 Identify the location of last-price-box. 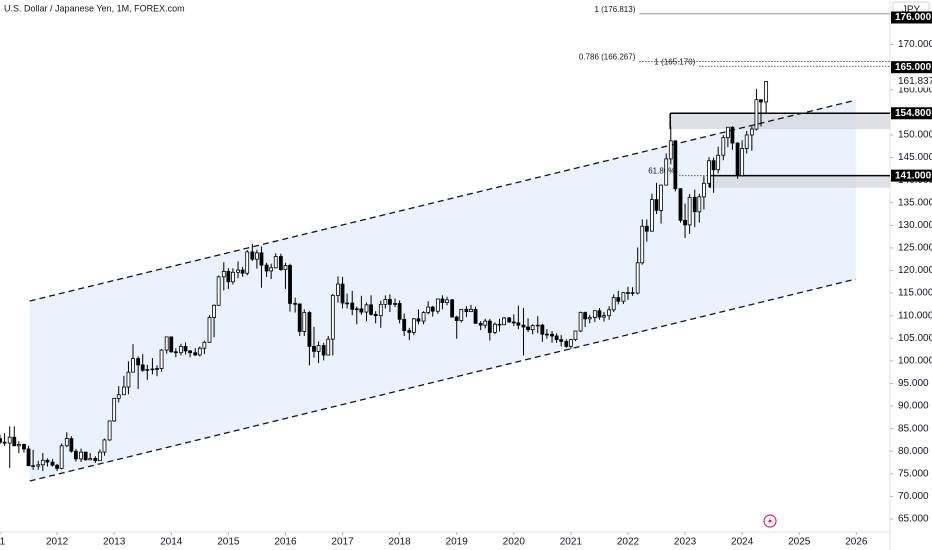
(911, 81).